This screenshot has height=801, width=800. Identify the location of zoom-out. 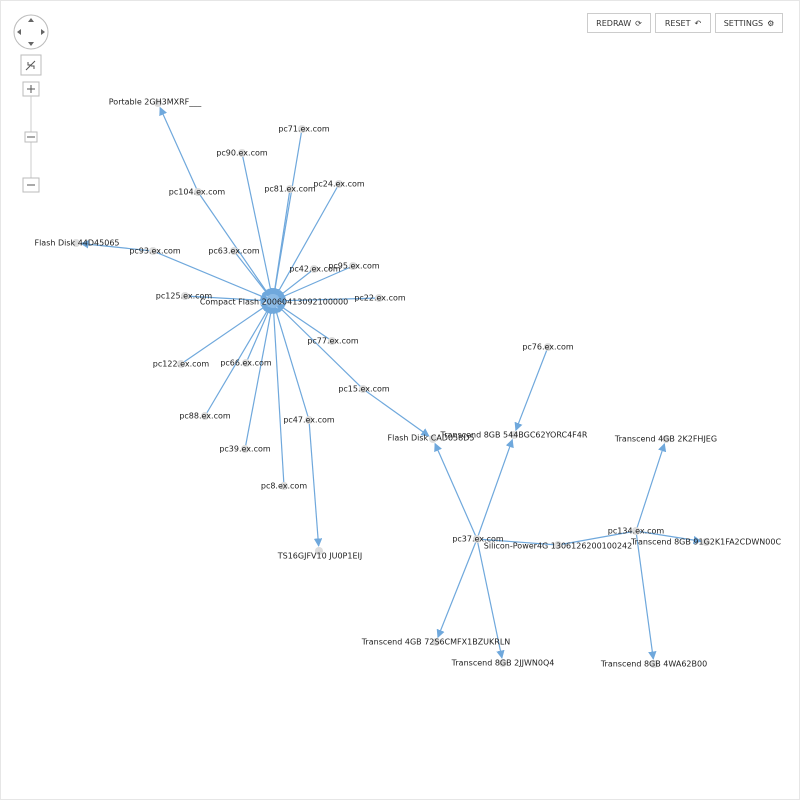
(31, 185).